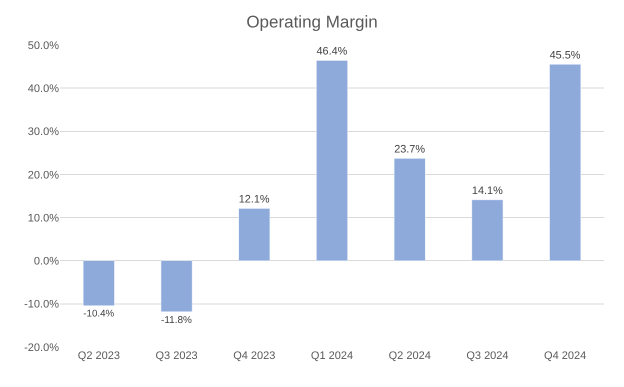 This screenshot has height=387, width=624. I want to click on data-label: -10.4%, so click(99, 314).